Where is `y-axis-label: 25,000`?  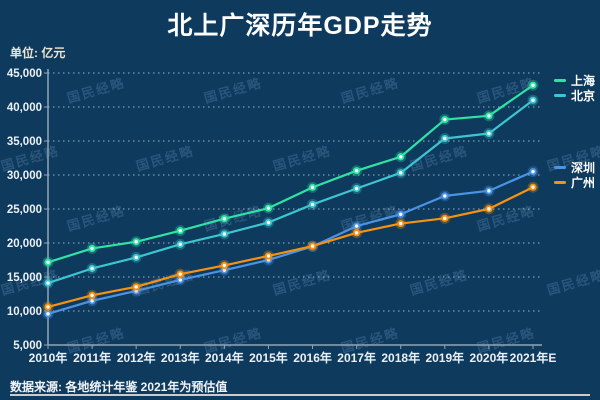
y-axis-label: 25,000 is located at coordinates (24, 210).